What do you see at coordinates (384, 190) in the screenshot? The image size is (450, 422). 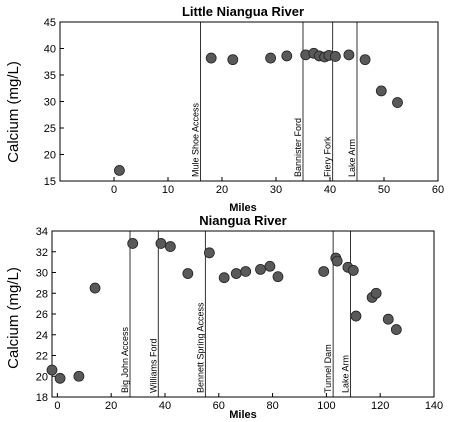 I see `x-tick-label: 50` at bounding box center [384, 190].